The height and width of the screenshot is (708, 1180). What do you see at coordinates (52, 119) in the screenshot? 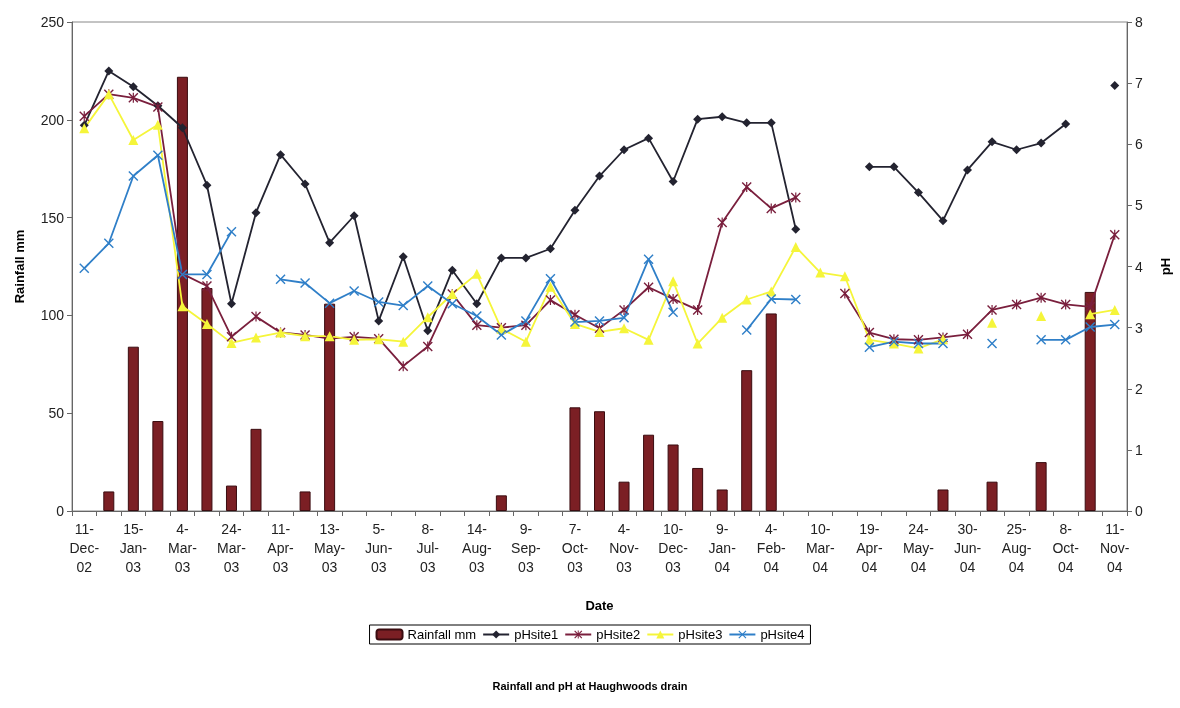
I see `y-tick-label: 200` at bounding box center [52, 119].